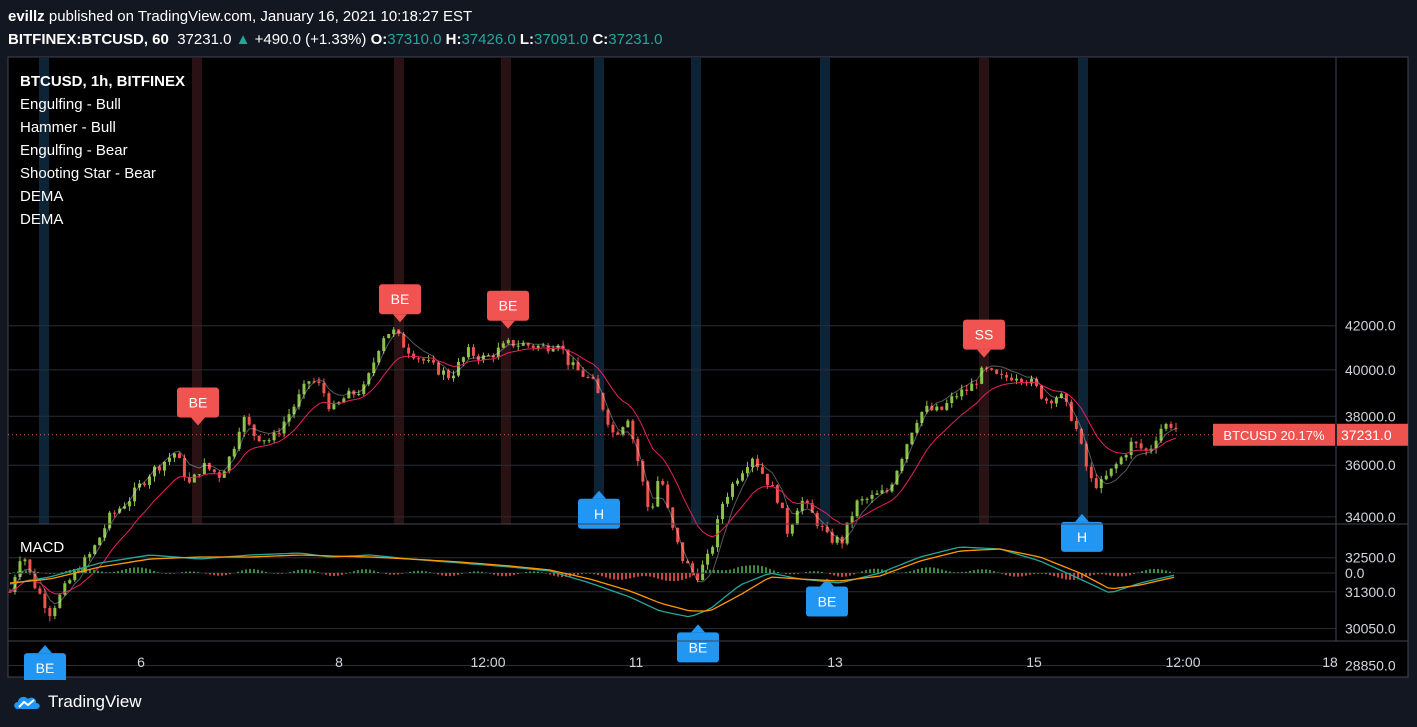  What do you see at coordinates (70, 104) in the screenshot?
I see `legend-engulfing-bull: Engulfing - Bull` at bounding box center [70, 104].